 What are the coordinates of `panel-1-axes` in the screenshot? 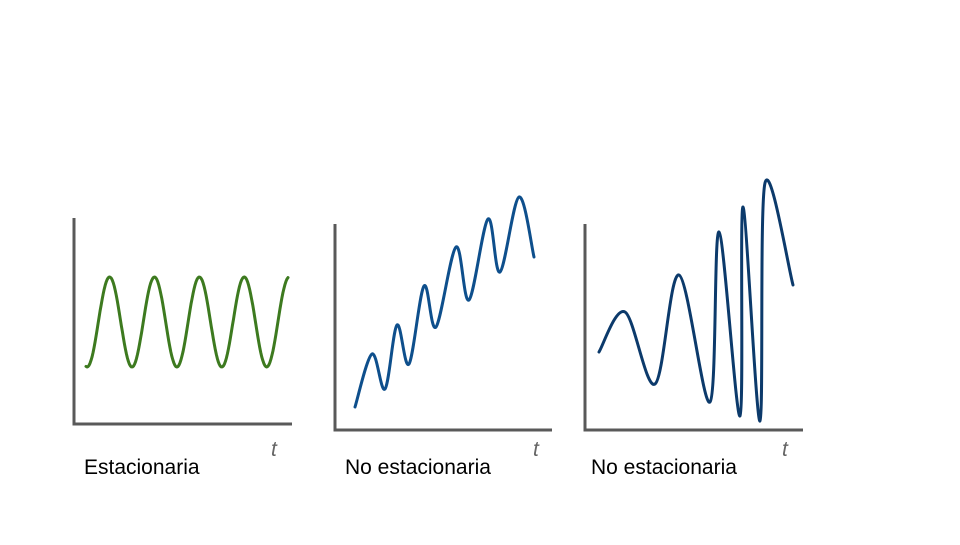 It's located at (182, 322).